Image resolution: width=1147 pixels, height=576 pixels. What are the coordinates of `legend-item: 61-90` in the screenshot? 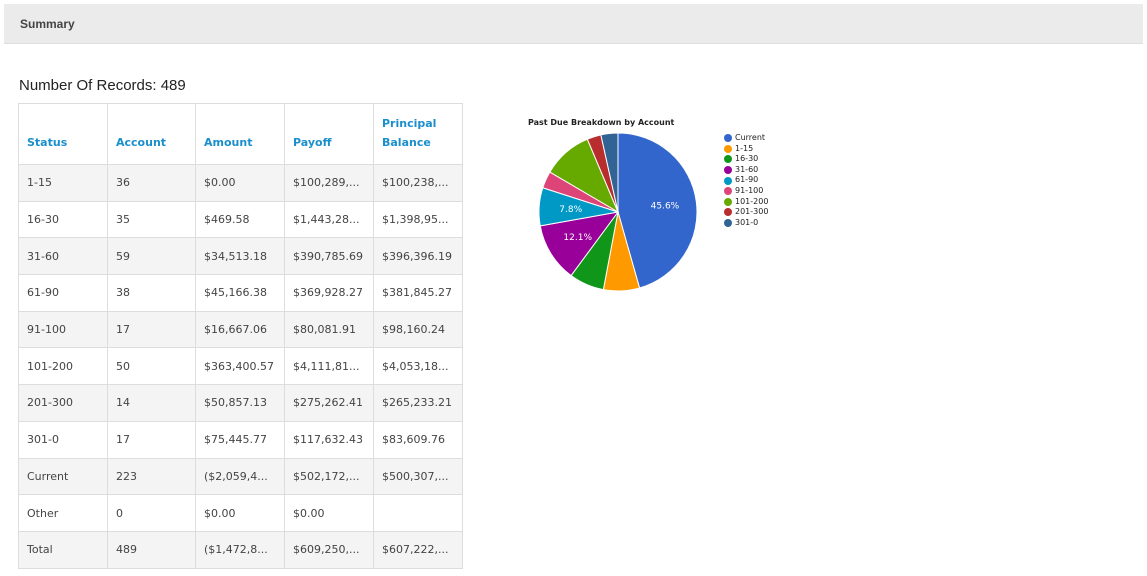 It's located at (746, 180).